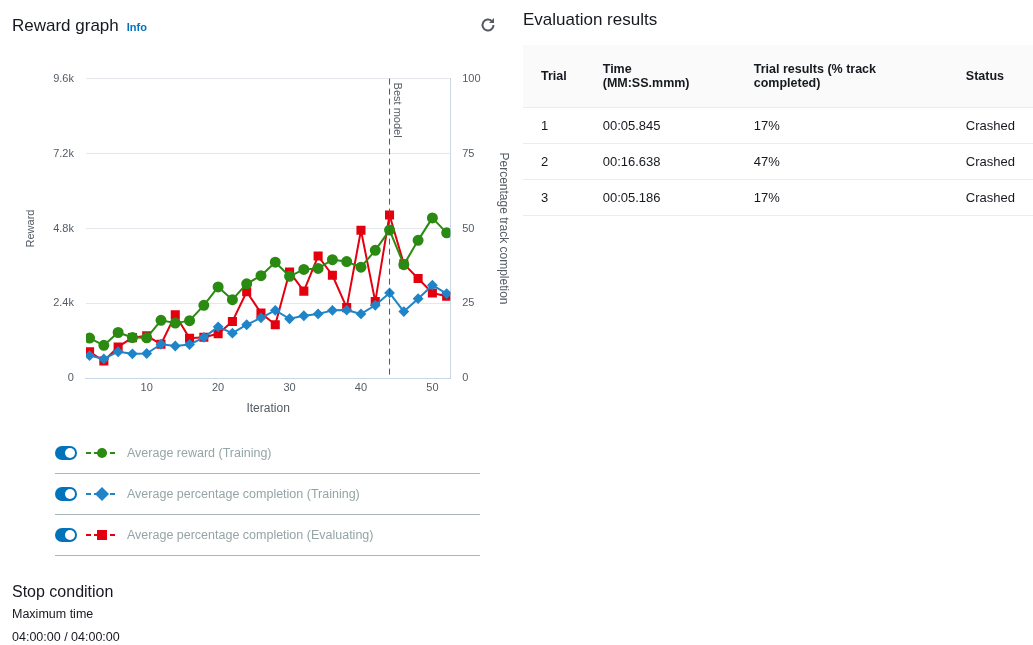 The width and height of the screenshot is (1033, 645). I want to click on text: 3, so click(545, 197).